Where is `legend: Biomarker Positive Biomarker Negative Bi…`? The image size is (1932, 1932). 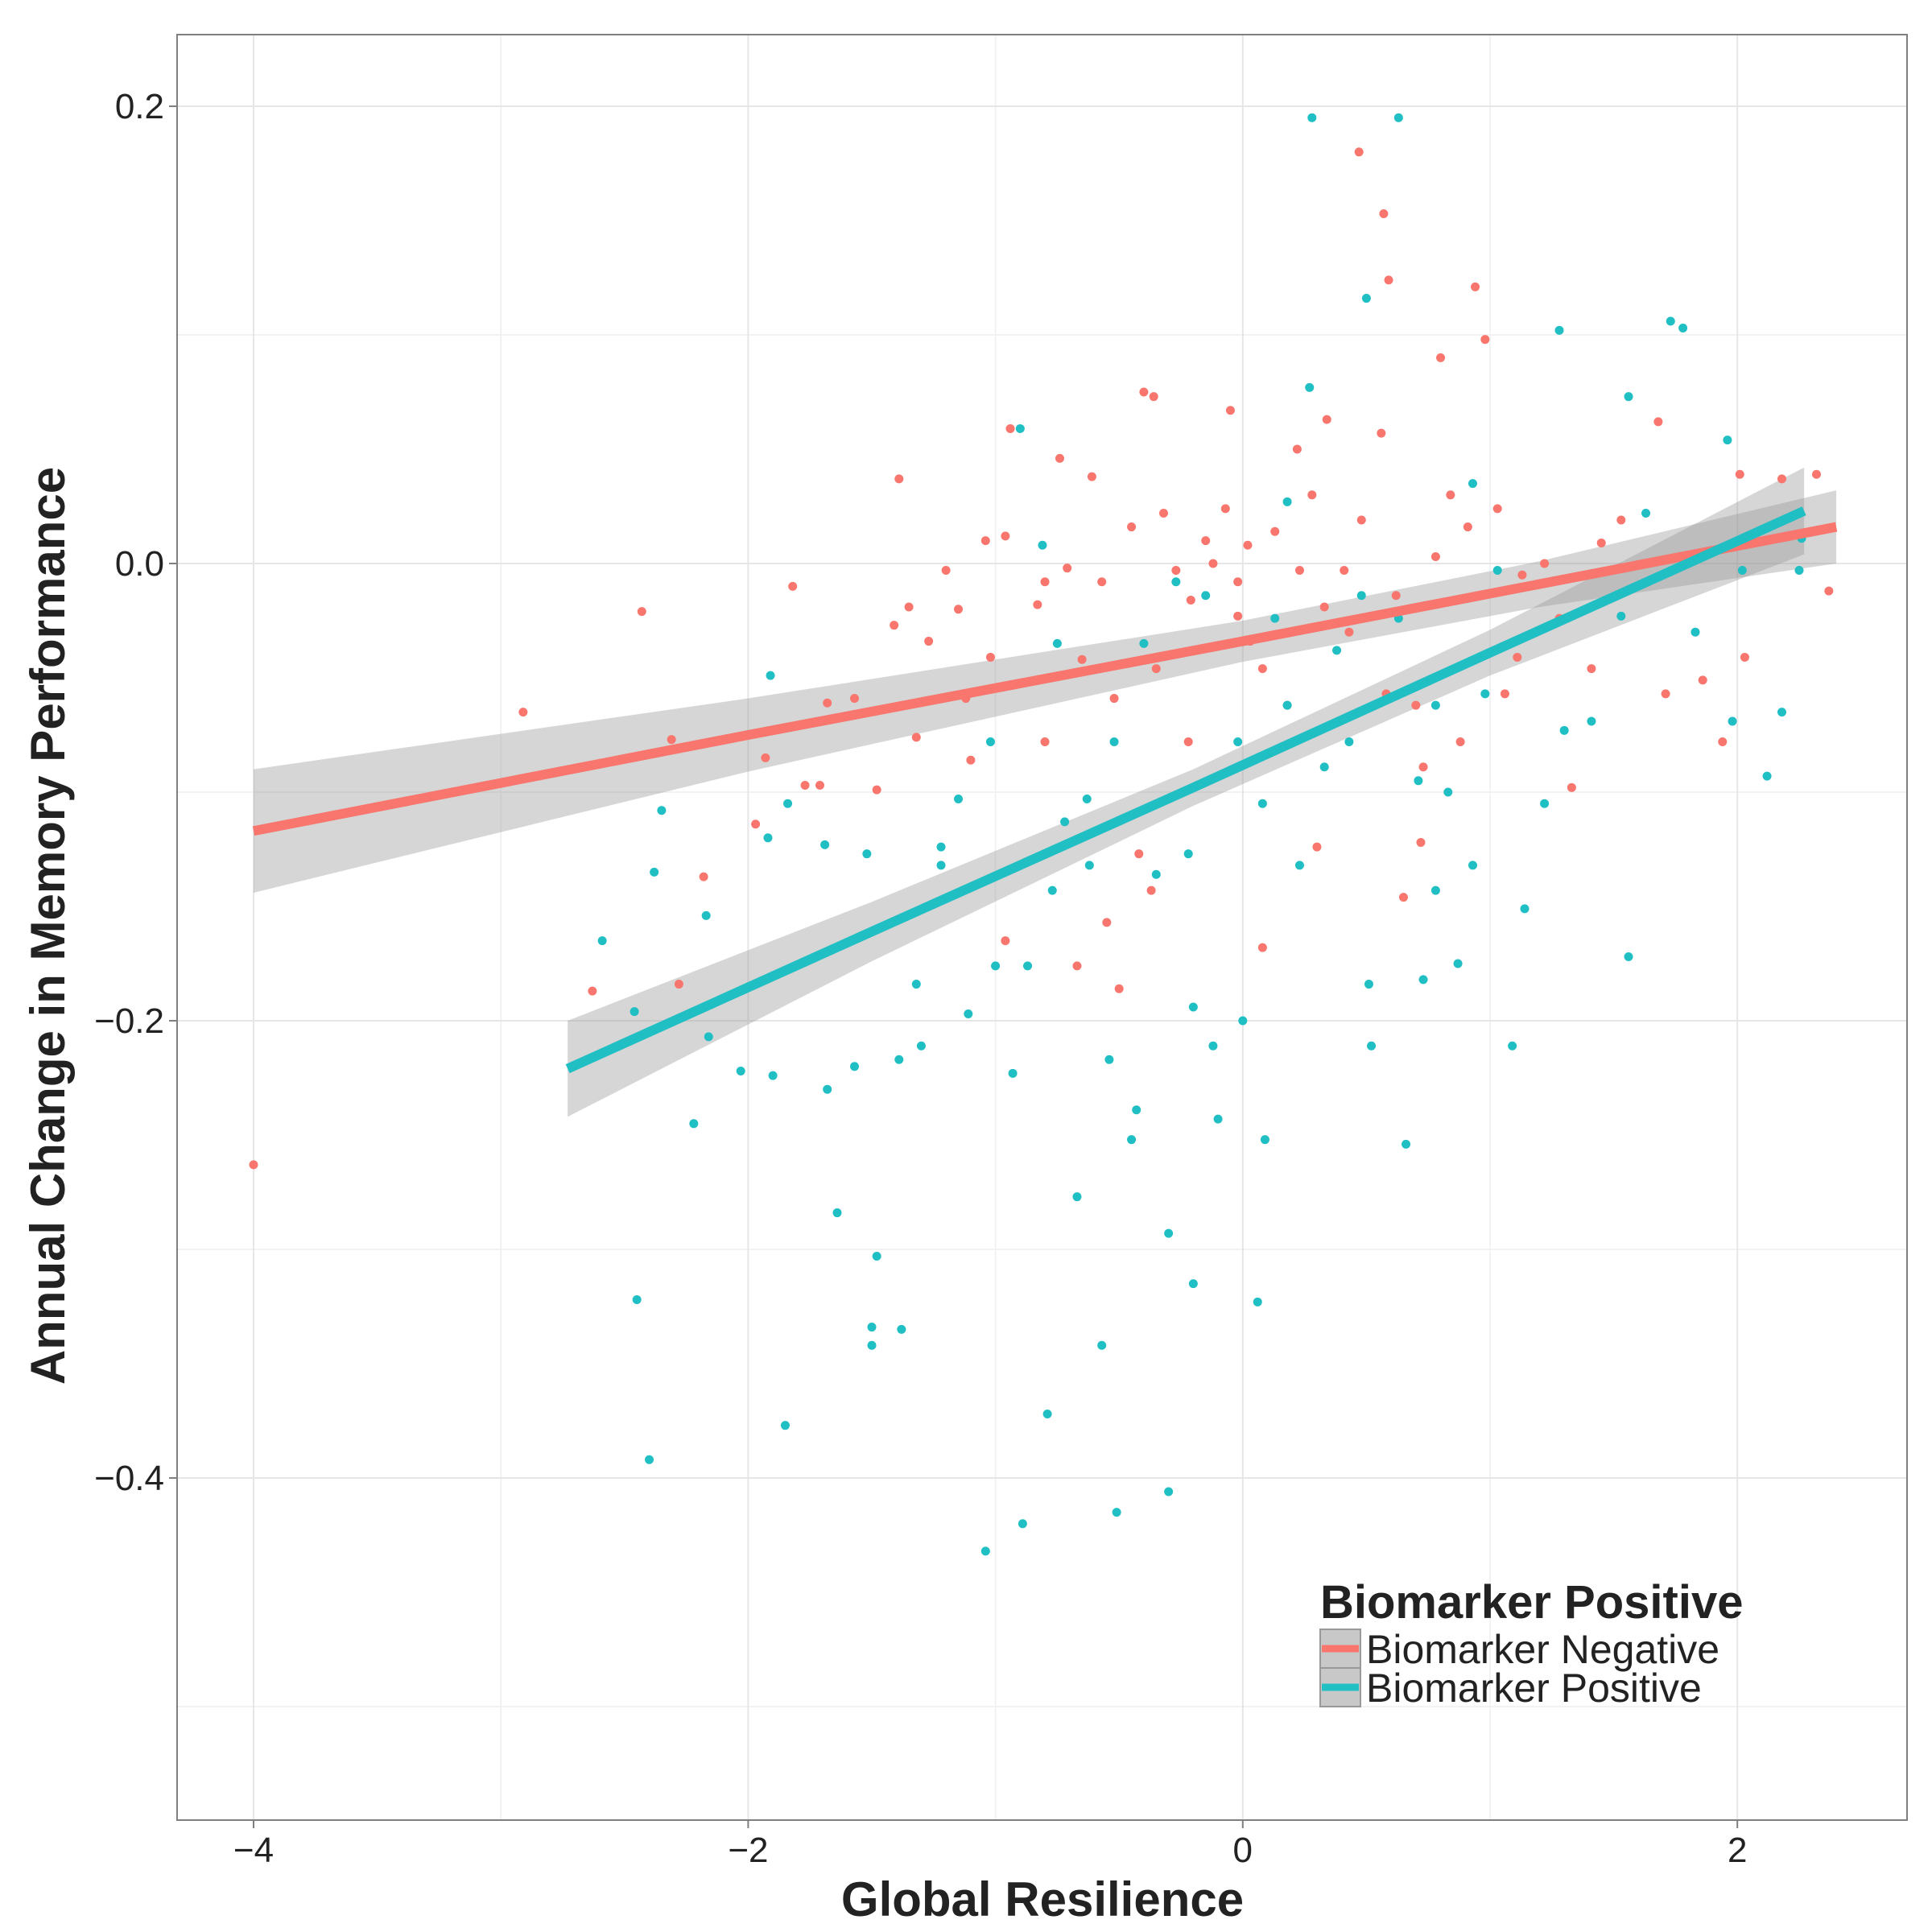
legend: Biomarker Positive Biomarker Negative Bi… is located at coordinates (1531, 1643).